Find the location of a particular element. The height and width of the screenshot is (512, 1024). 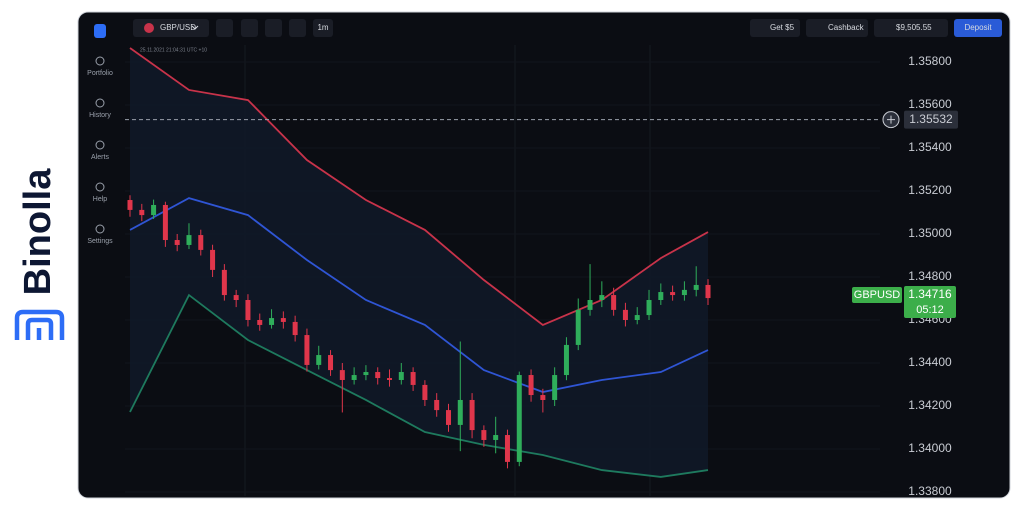

y-tick-label: 1.34000 is located at coordinates (930, 448).